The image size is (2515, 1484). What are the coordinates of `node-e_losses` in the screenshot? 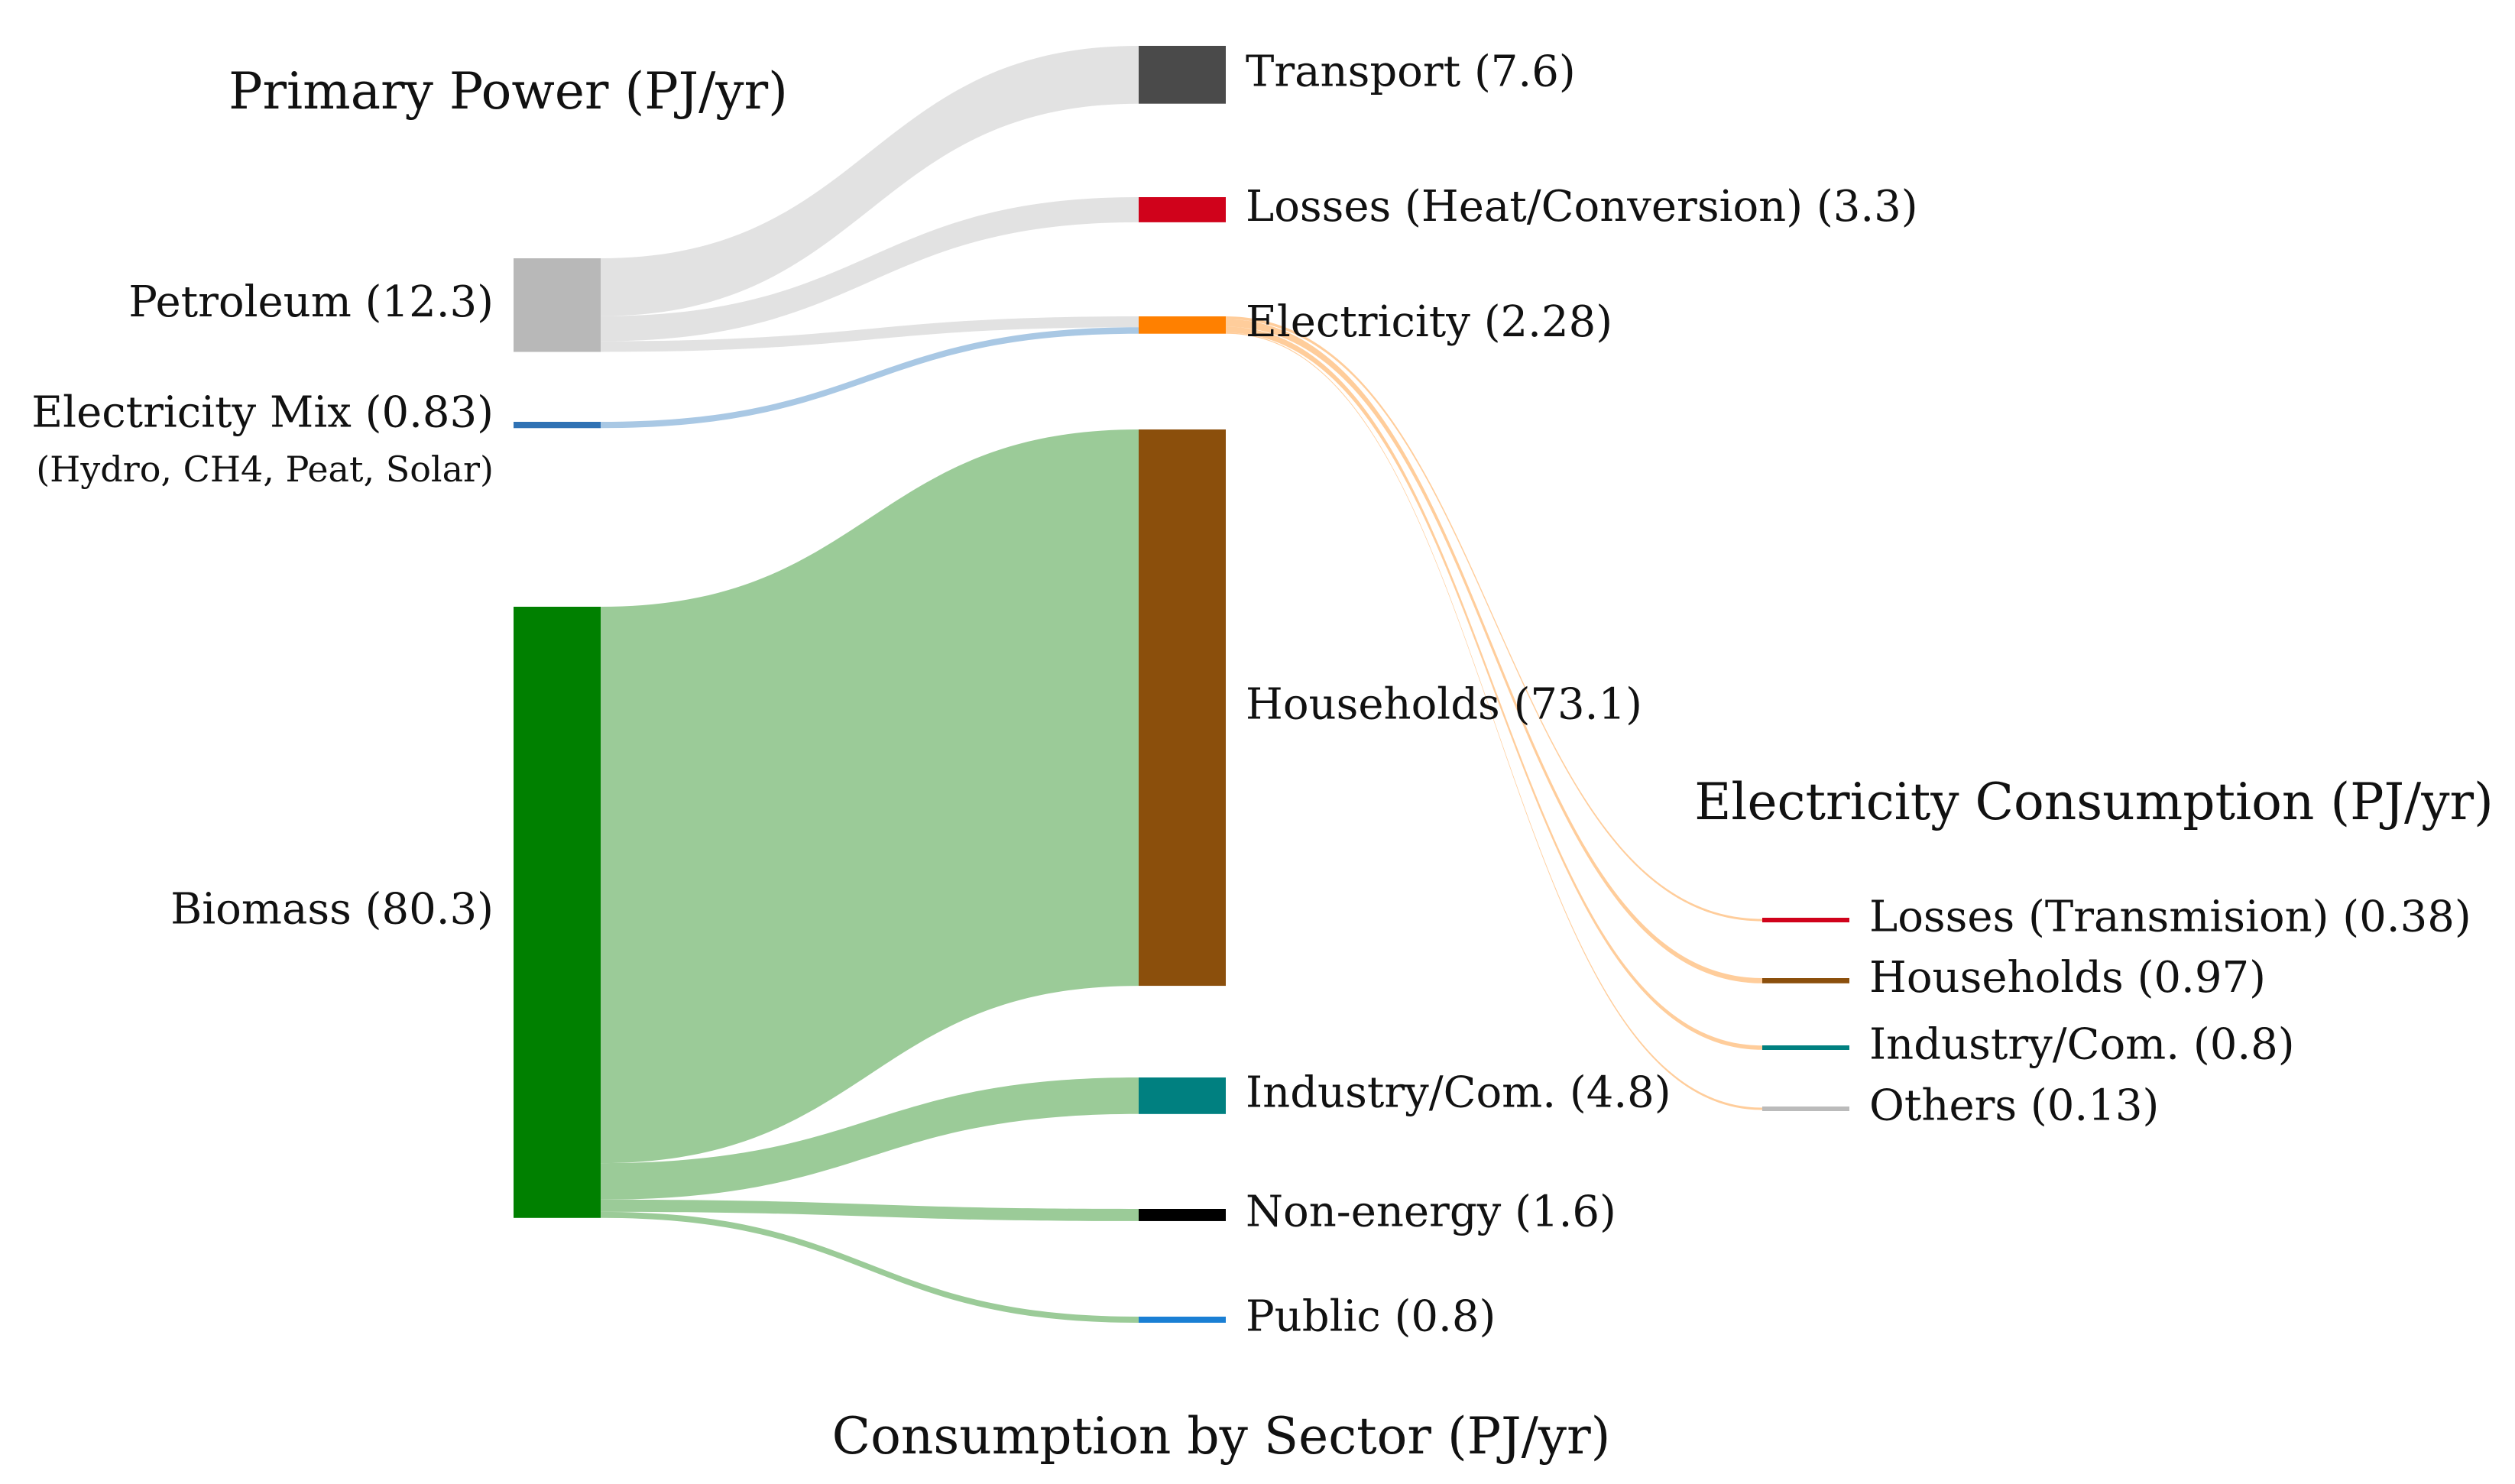 It's located at (1806, 920).